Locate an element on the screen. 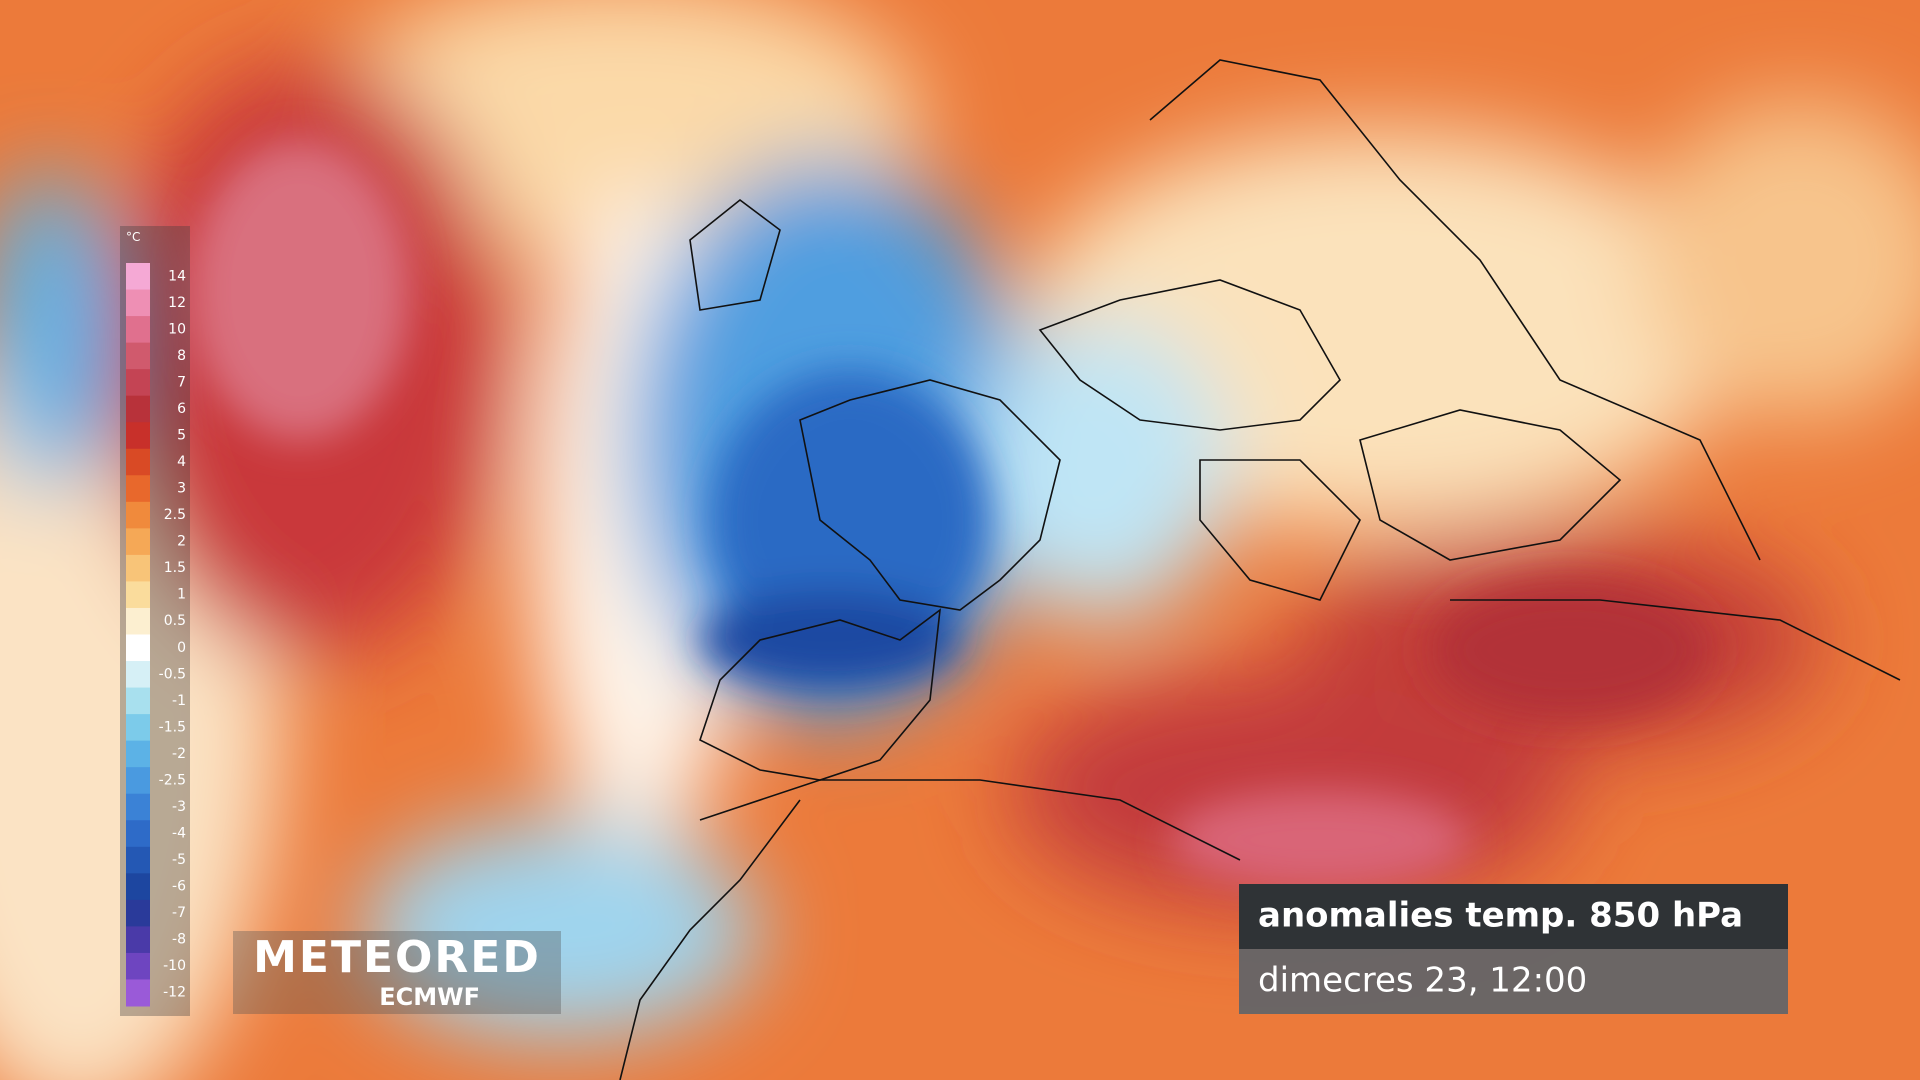 This screenshot has width=1920, height=1080. logo: METEORED ECMWF is located at coordinates (397, 972).